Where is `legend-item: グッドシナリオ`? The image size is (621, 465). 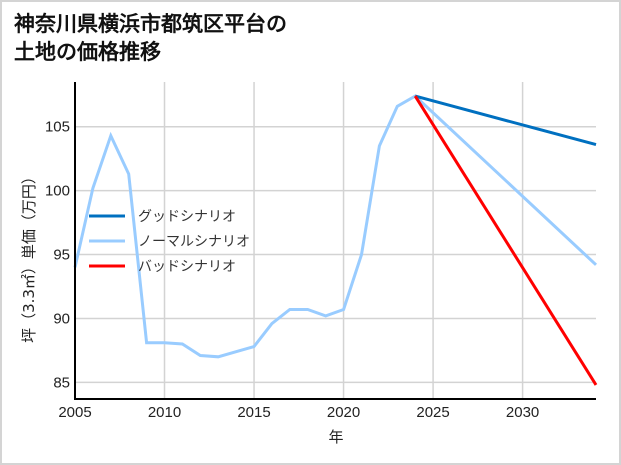 legend-item: グッドシナリオ is located at coordinates (162, 217).